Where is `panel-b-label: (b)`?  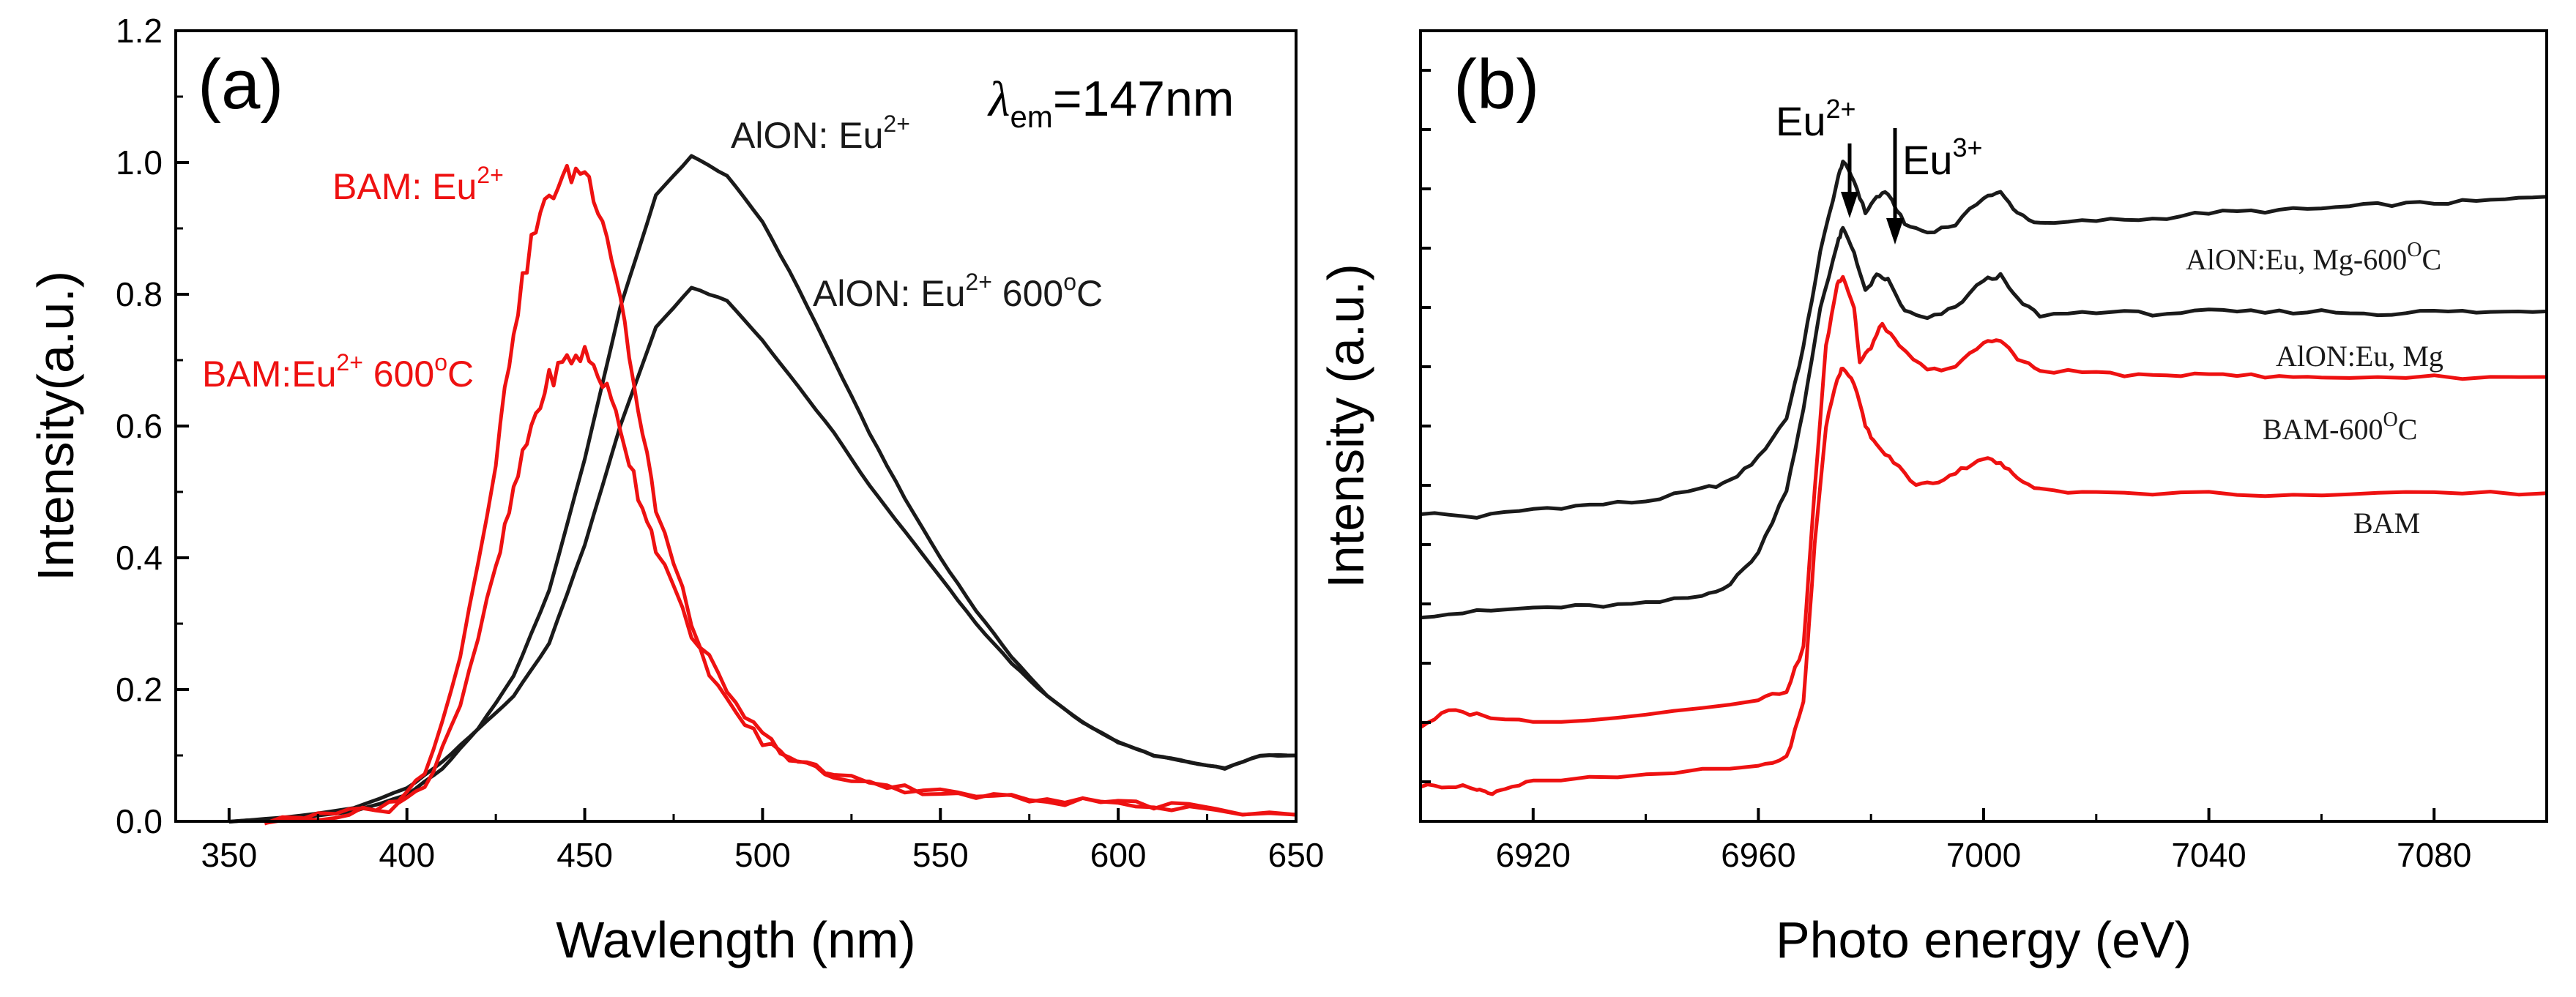
panel-b-label: (b) is located at coordinates (1496, 85).